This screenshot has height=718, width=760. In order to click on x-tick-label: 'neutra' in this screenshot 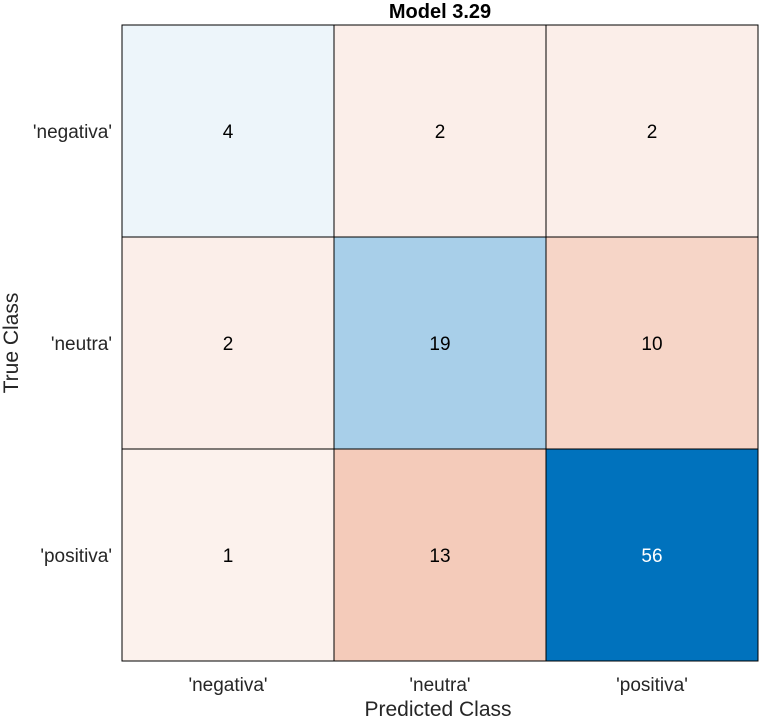, I will do `click(439, 685)`.